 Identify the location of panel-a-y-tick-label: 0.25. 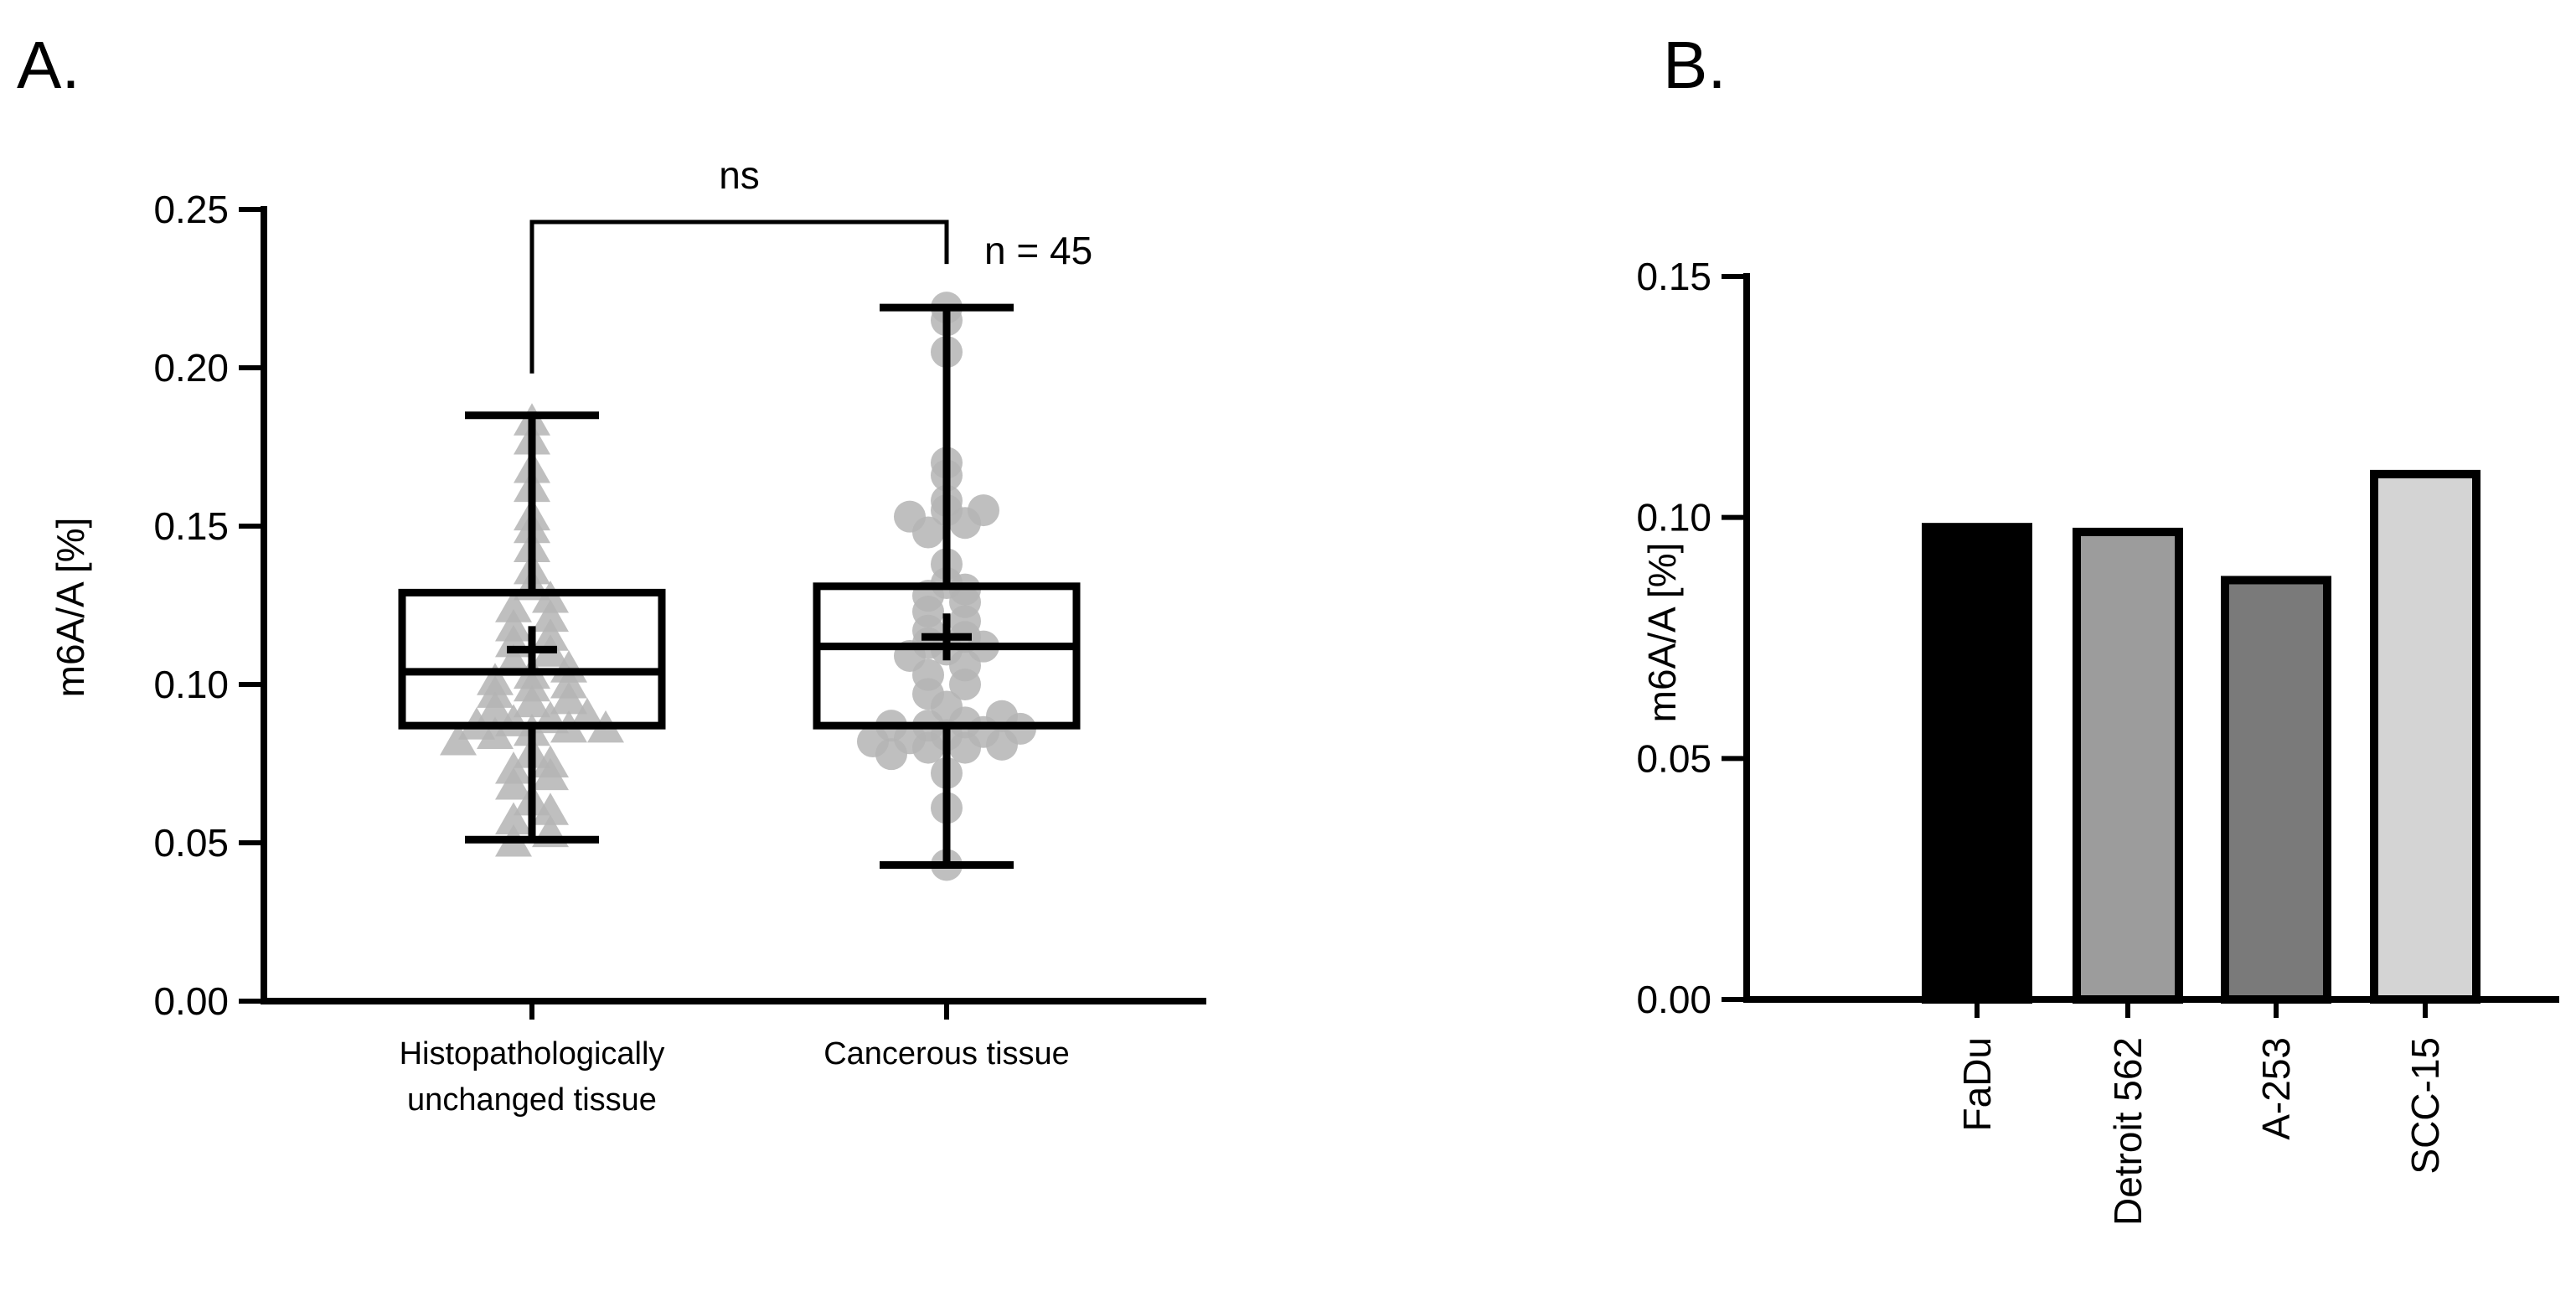
(191, 210).